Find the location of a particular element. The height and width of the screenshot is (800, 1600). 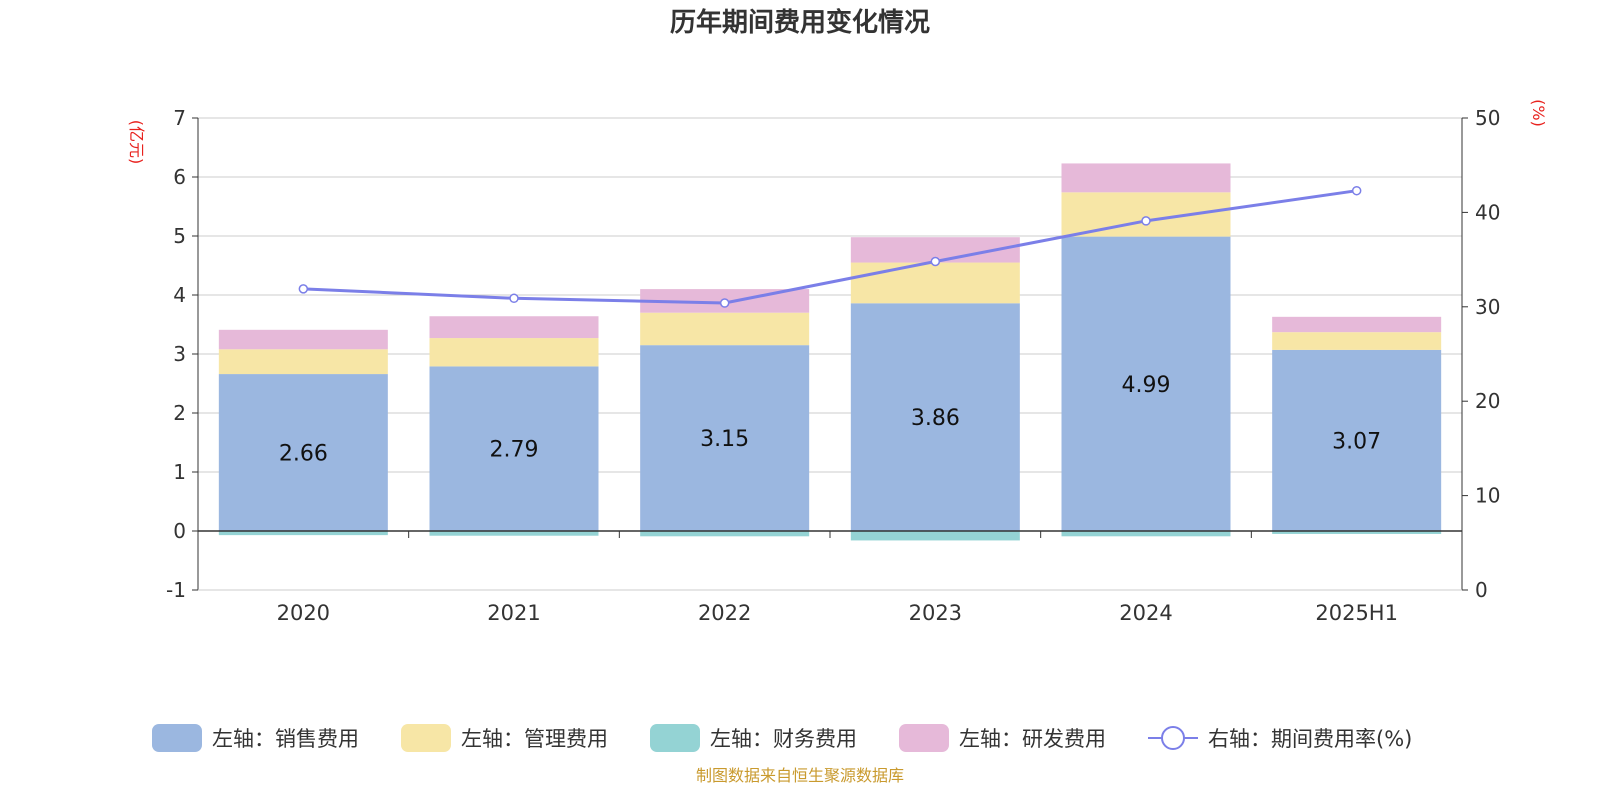

data-label: 4.99 is located at coordinates (1146, 385).